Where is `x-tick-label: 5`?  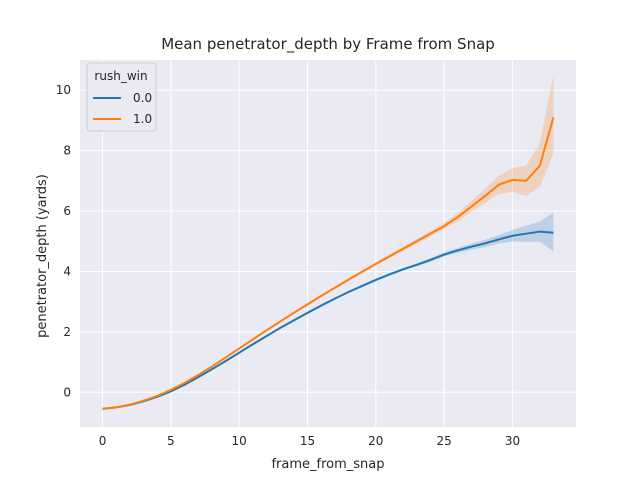
x-tick-label: 5 is located at coordinates (171, 441).